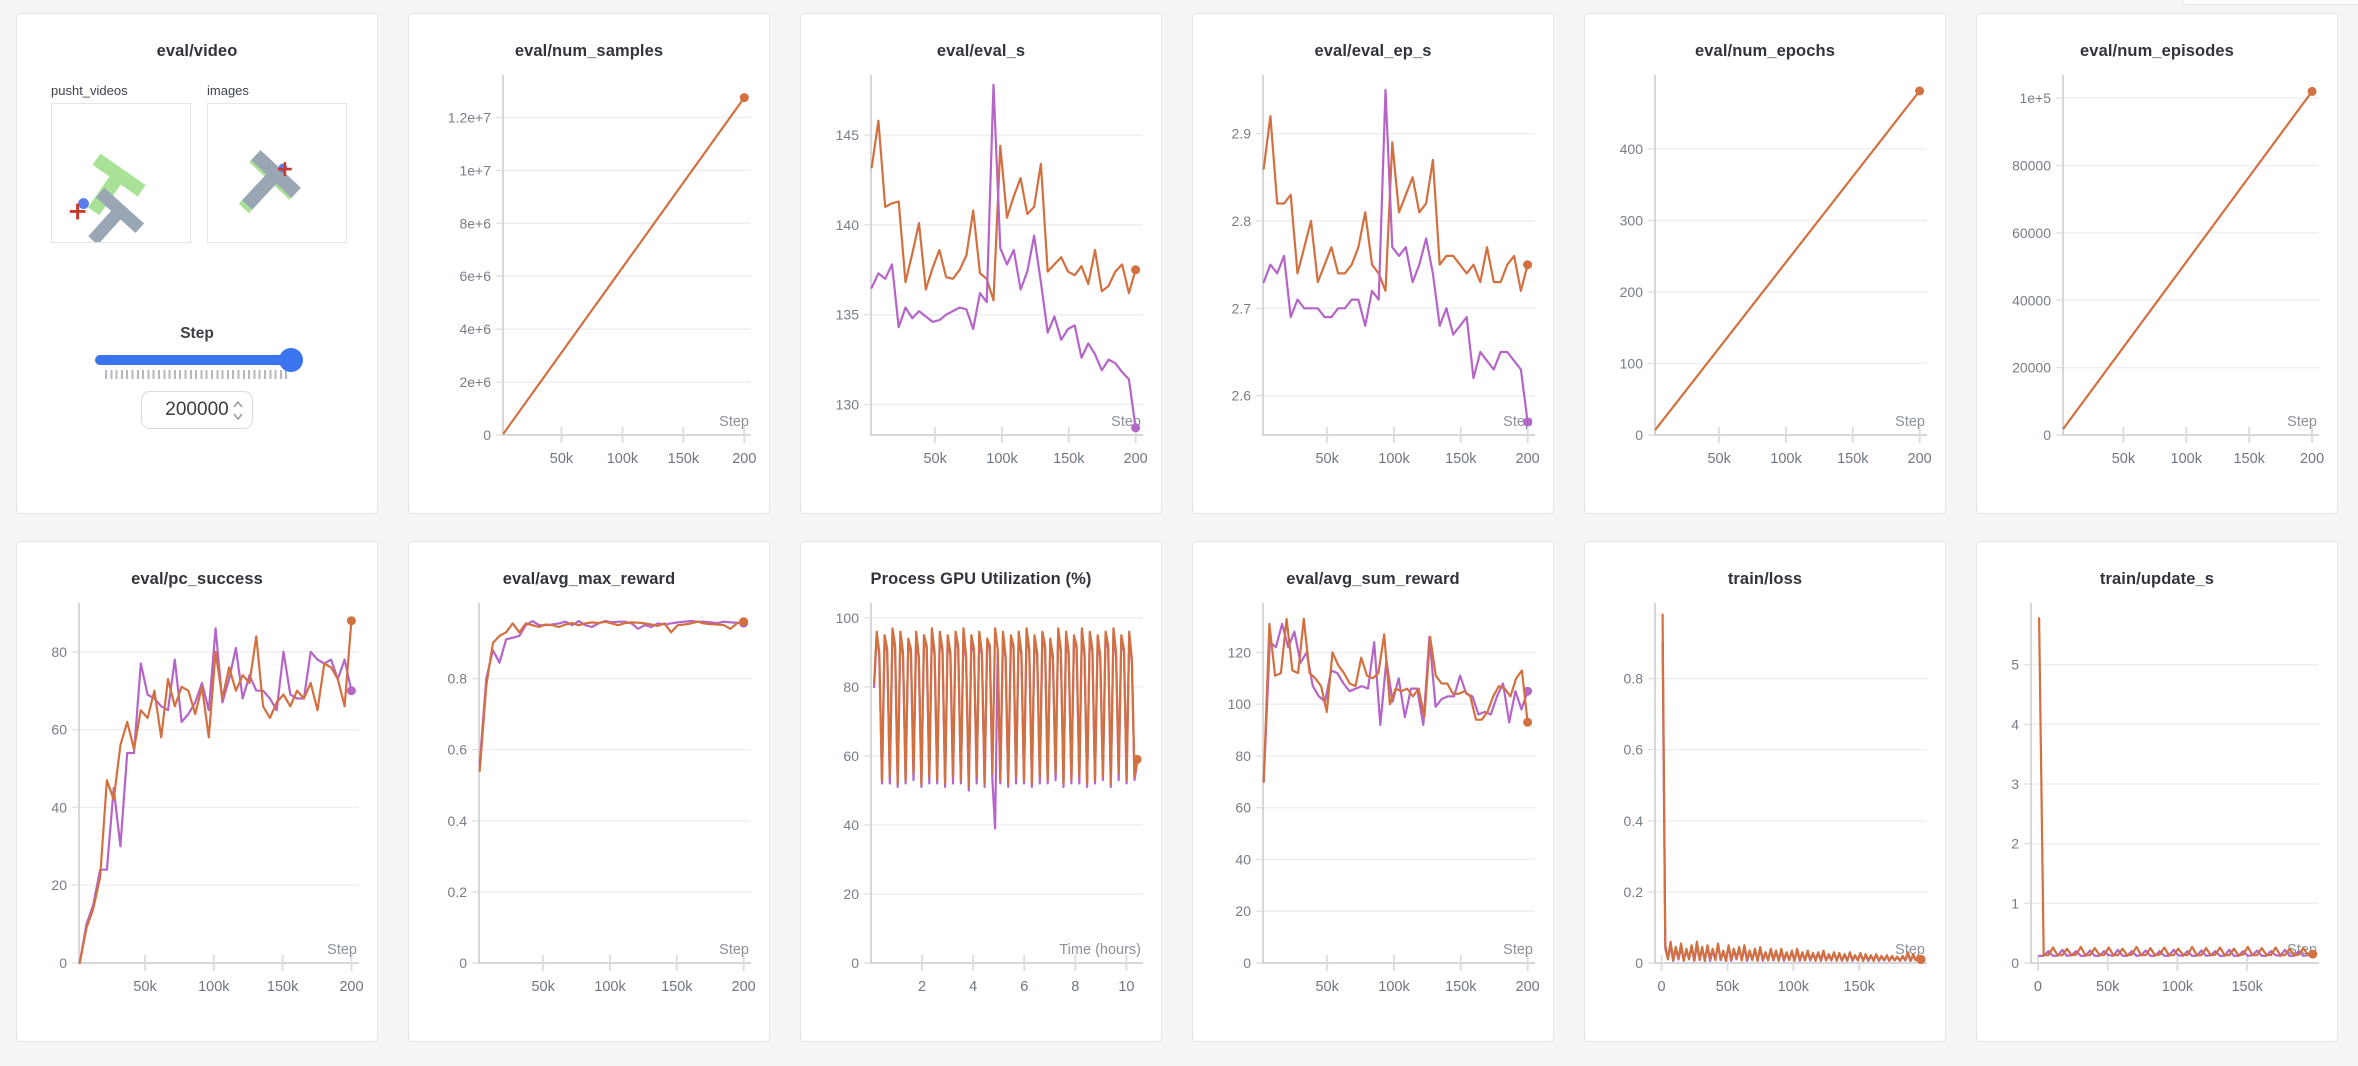 The height and width of the screenshot is (1066, 2358). Describe the element at coordinates (458, 750) in the screenshot. I see `svg-text: 0.6` at that location.